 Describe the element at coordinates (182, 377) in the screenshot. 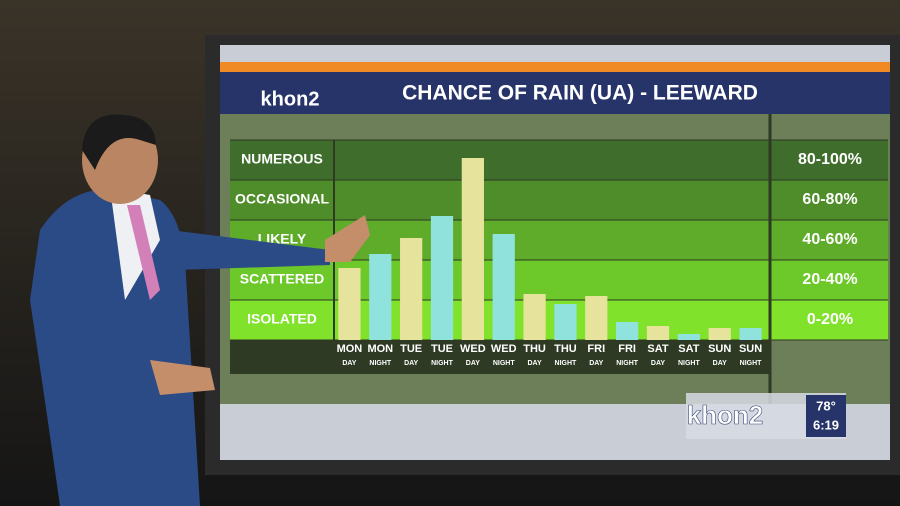

I see `presenter-lower-hand` at that location.